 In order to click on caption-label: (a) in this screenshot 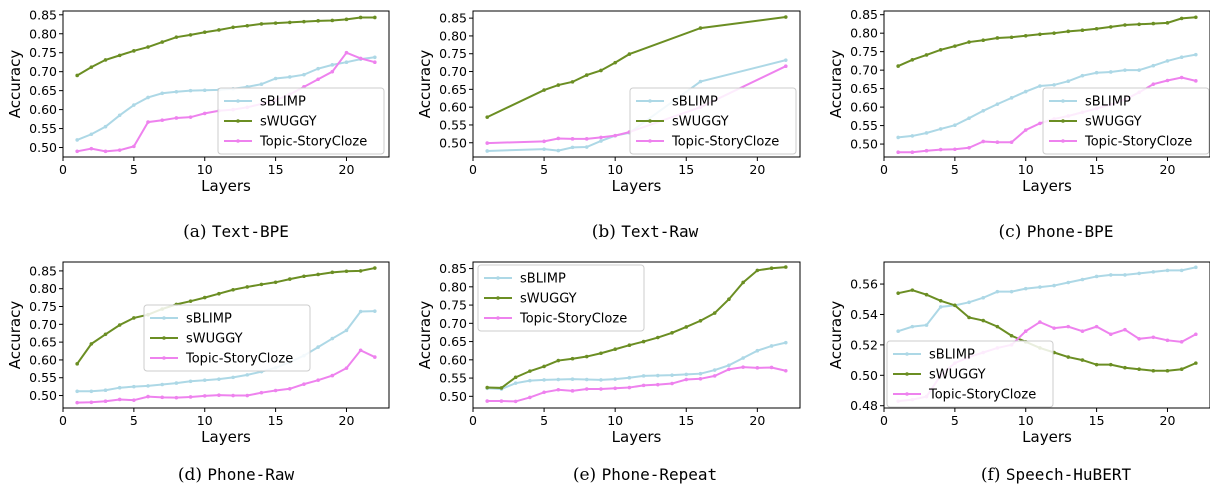, I will do `click(197, 232)`.